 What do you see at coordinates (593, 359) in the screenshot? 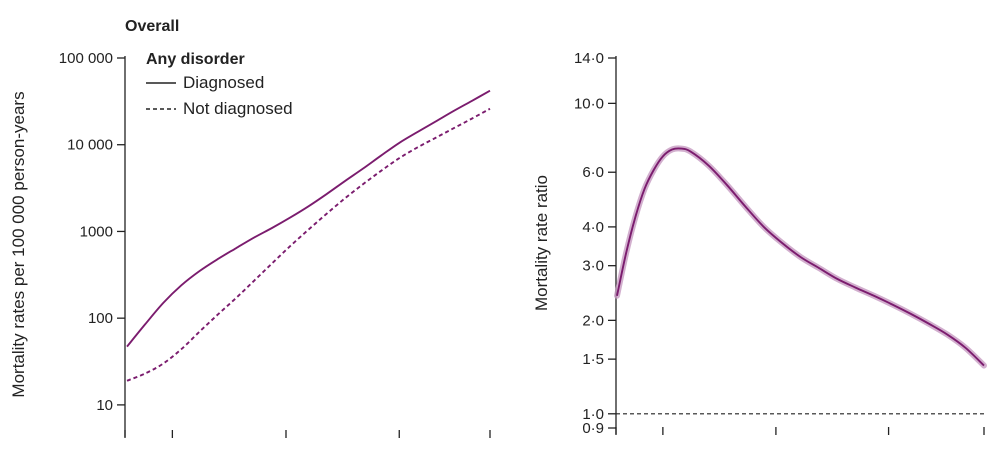
I see `y-tick-label-2: 1·5` at bounding box center [593, 359].